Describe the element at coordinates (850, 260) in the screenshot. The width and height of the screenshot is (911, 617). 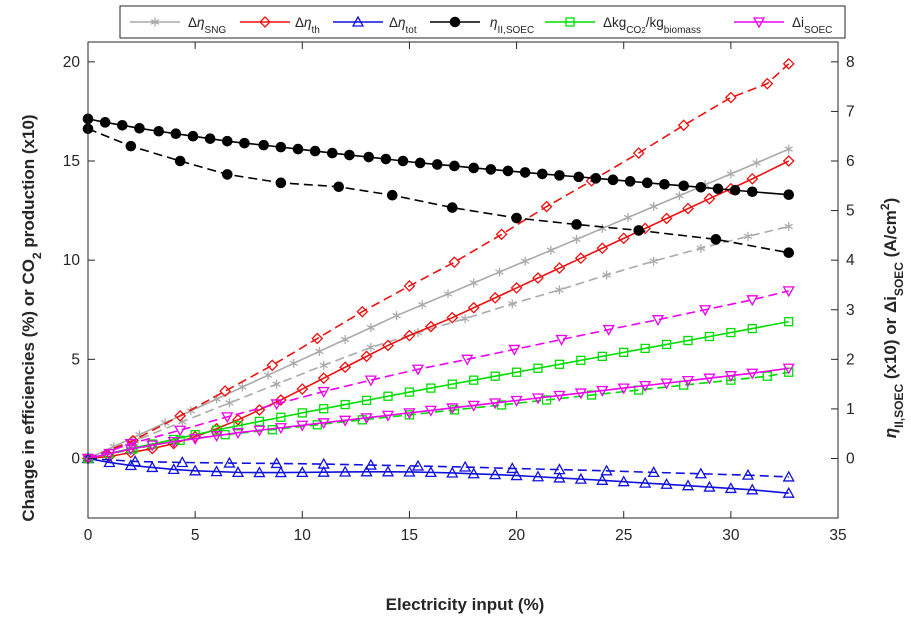
I see `y-right-tick-label: 4` at that location.